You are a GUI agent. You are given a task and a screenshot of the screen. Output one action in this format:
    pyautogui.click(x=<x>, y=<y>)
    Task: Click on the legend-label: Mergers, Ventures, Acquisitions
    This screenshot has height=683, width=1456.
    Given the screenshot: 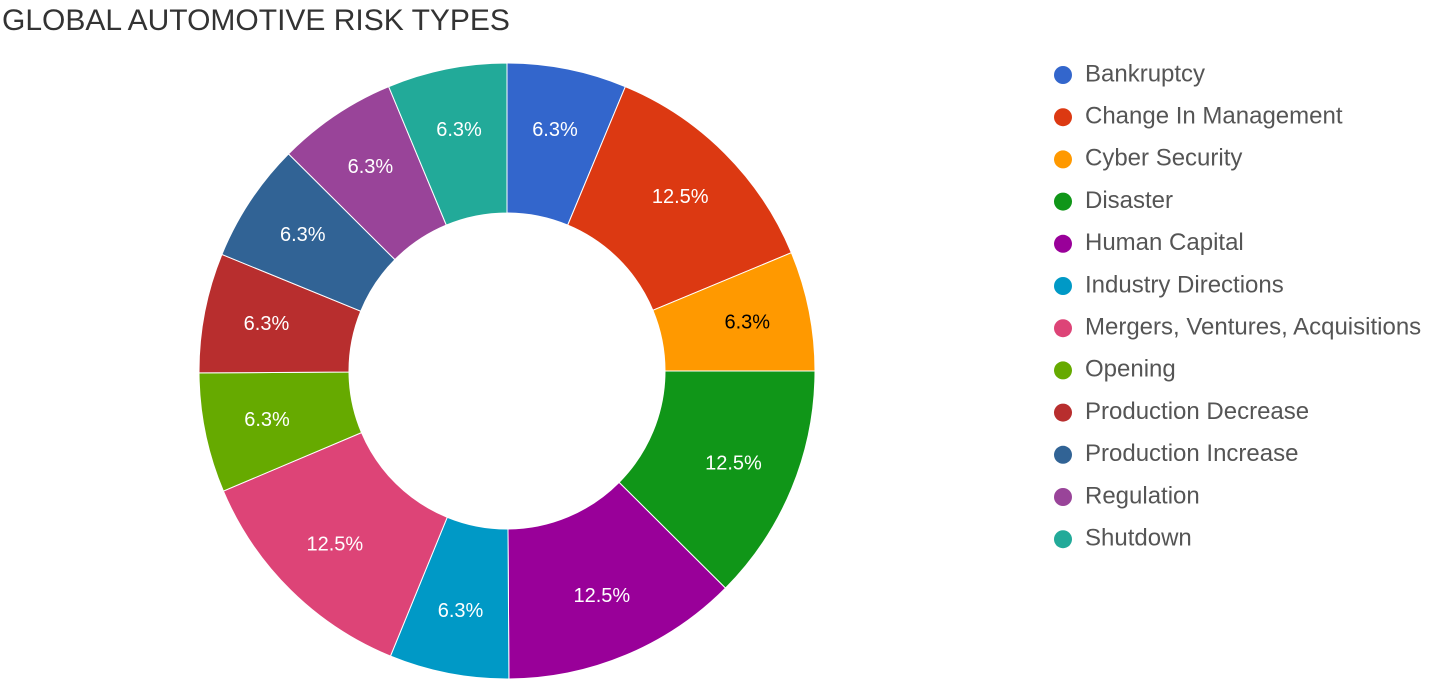 What is the action you would take?
    pyautogui.click(x=1253, y=327)
    